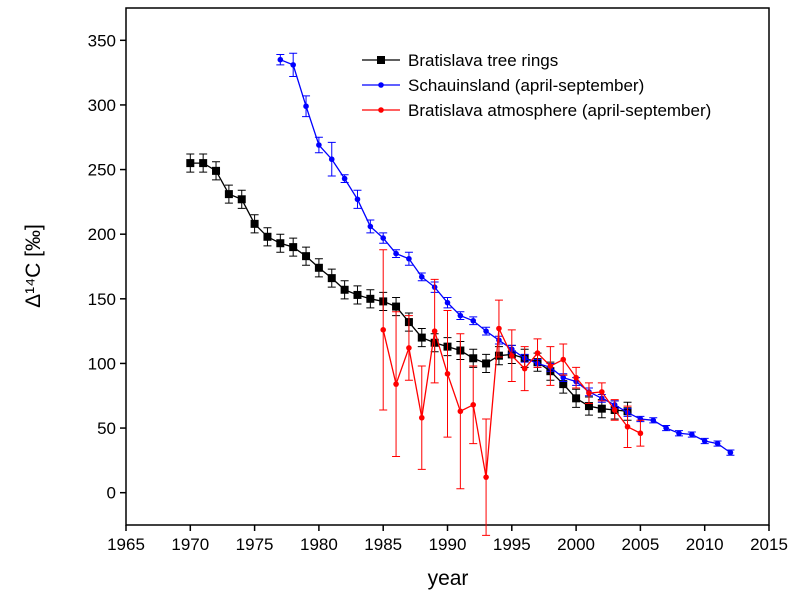  What do you see at coordinates (576, 544) in the screenshot?
I see `x-tick-label: 2000` at bounding box center [576, 544].